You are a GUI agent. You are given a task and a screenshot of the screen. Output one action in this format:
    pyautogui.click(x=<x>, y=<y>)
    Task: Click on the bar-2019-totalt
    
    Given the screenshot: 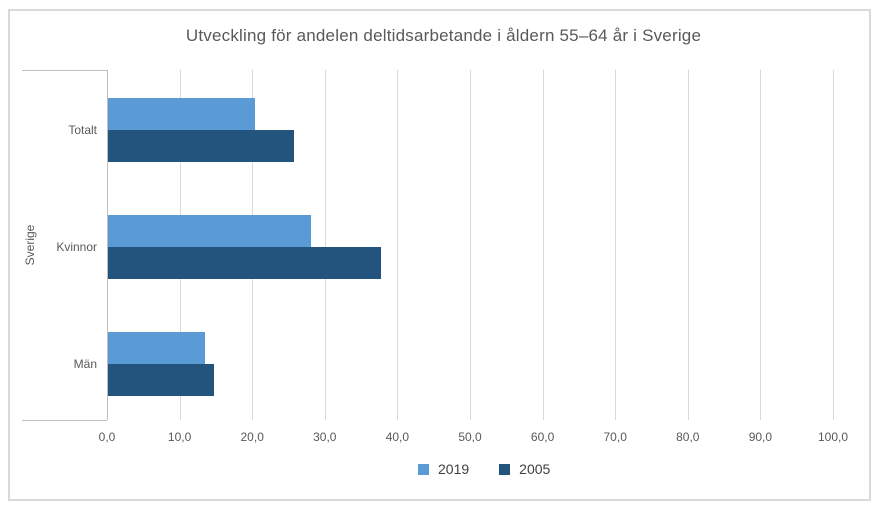 What is the action you would take?
    pyautogui.click(x=182, y=114)
    